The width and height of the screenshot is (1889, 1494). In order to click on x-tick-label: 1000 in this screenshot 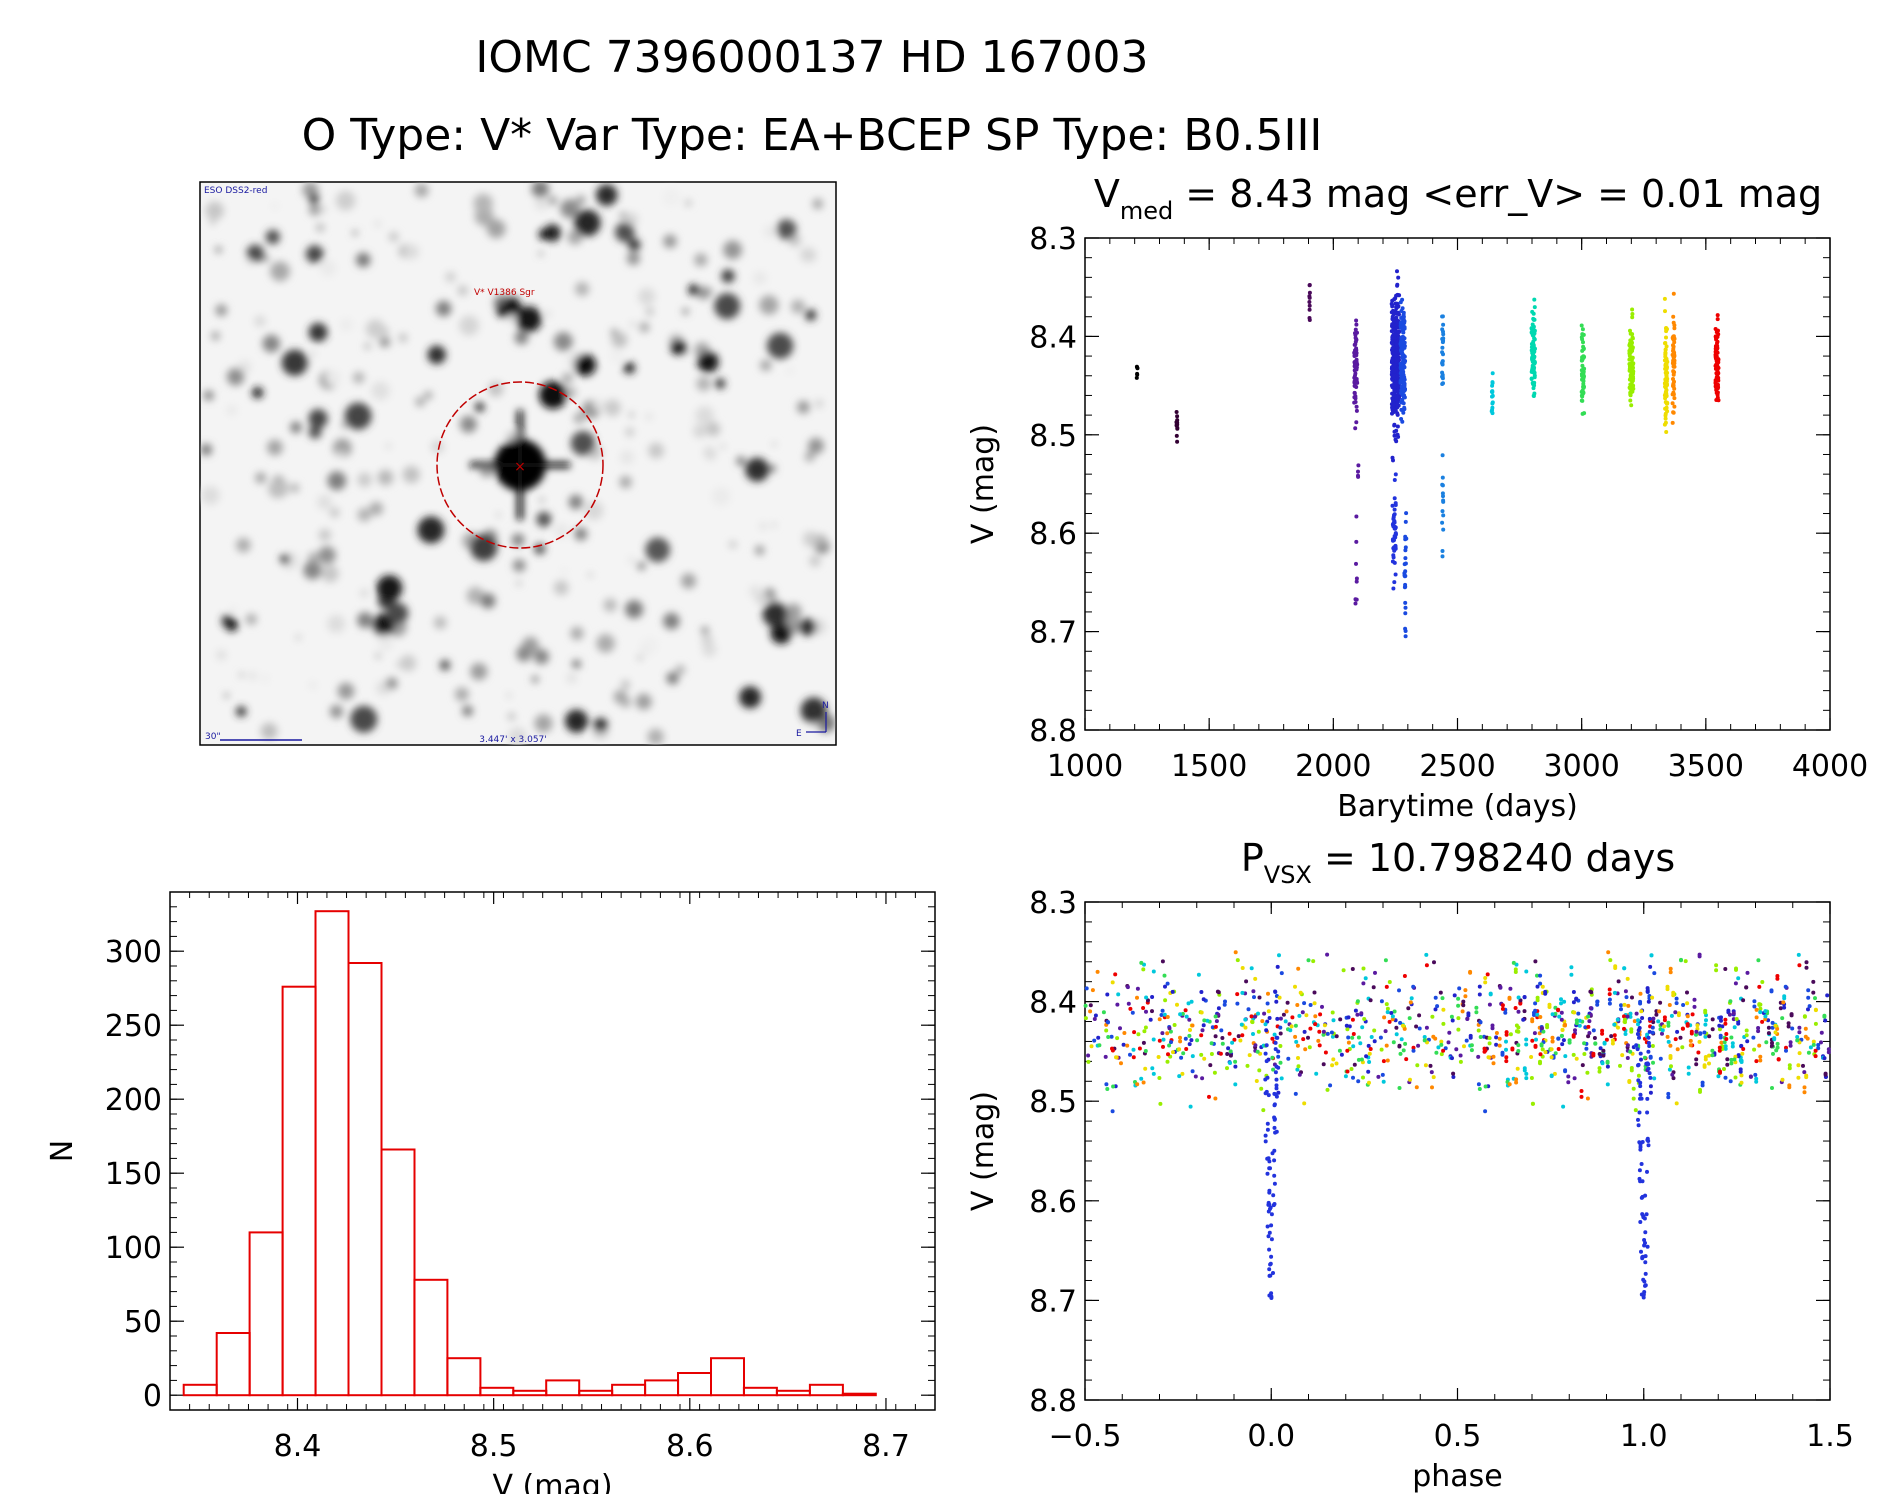, I will do `click(1085, 766)`.